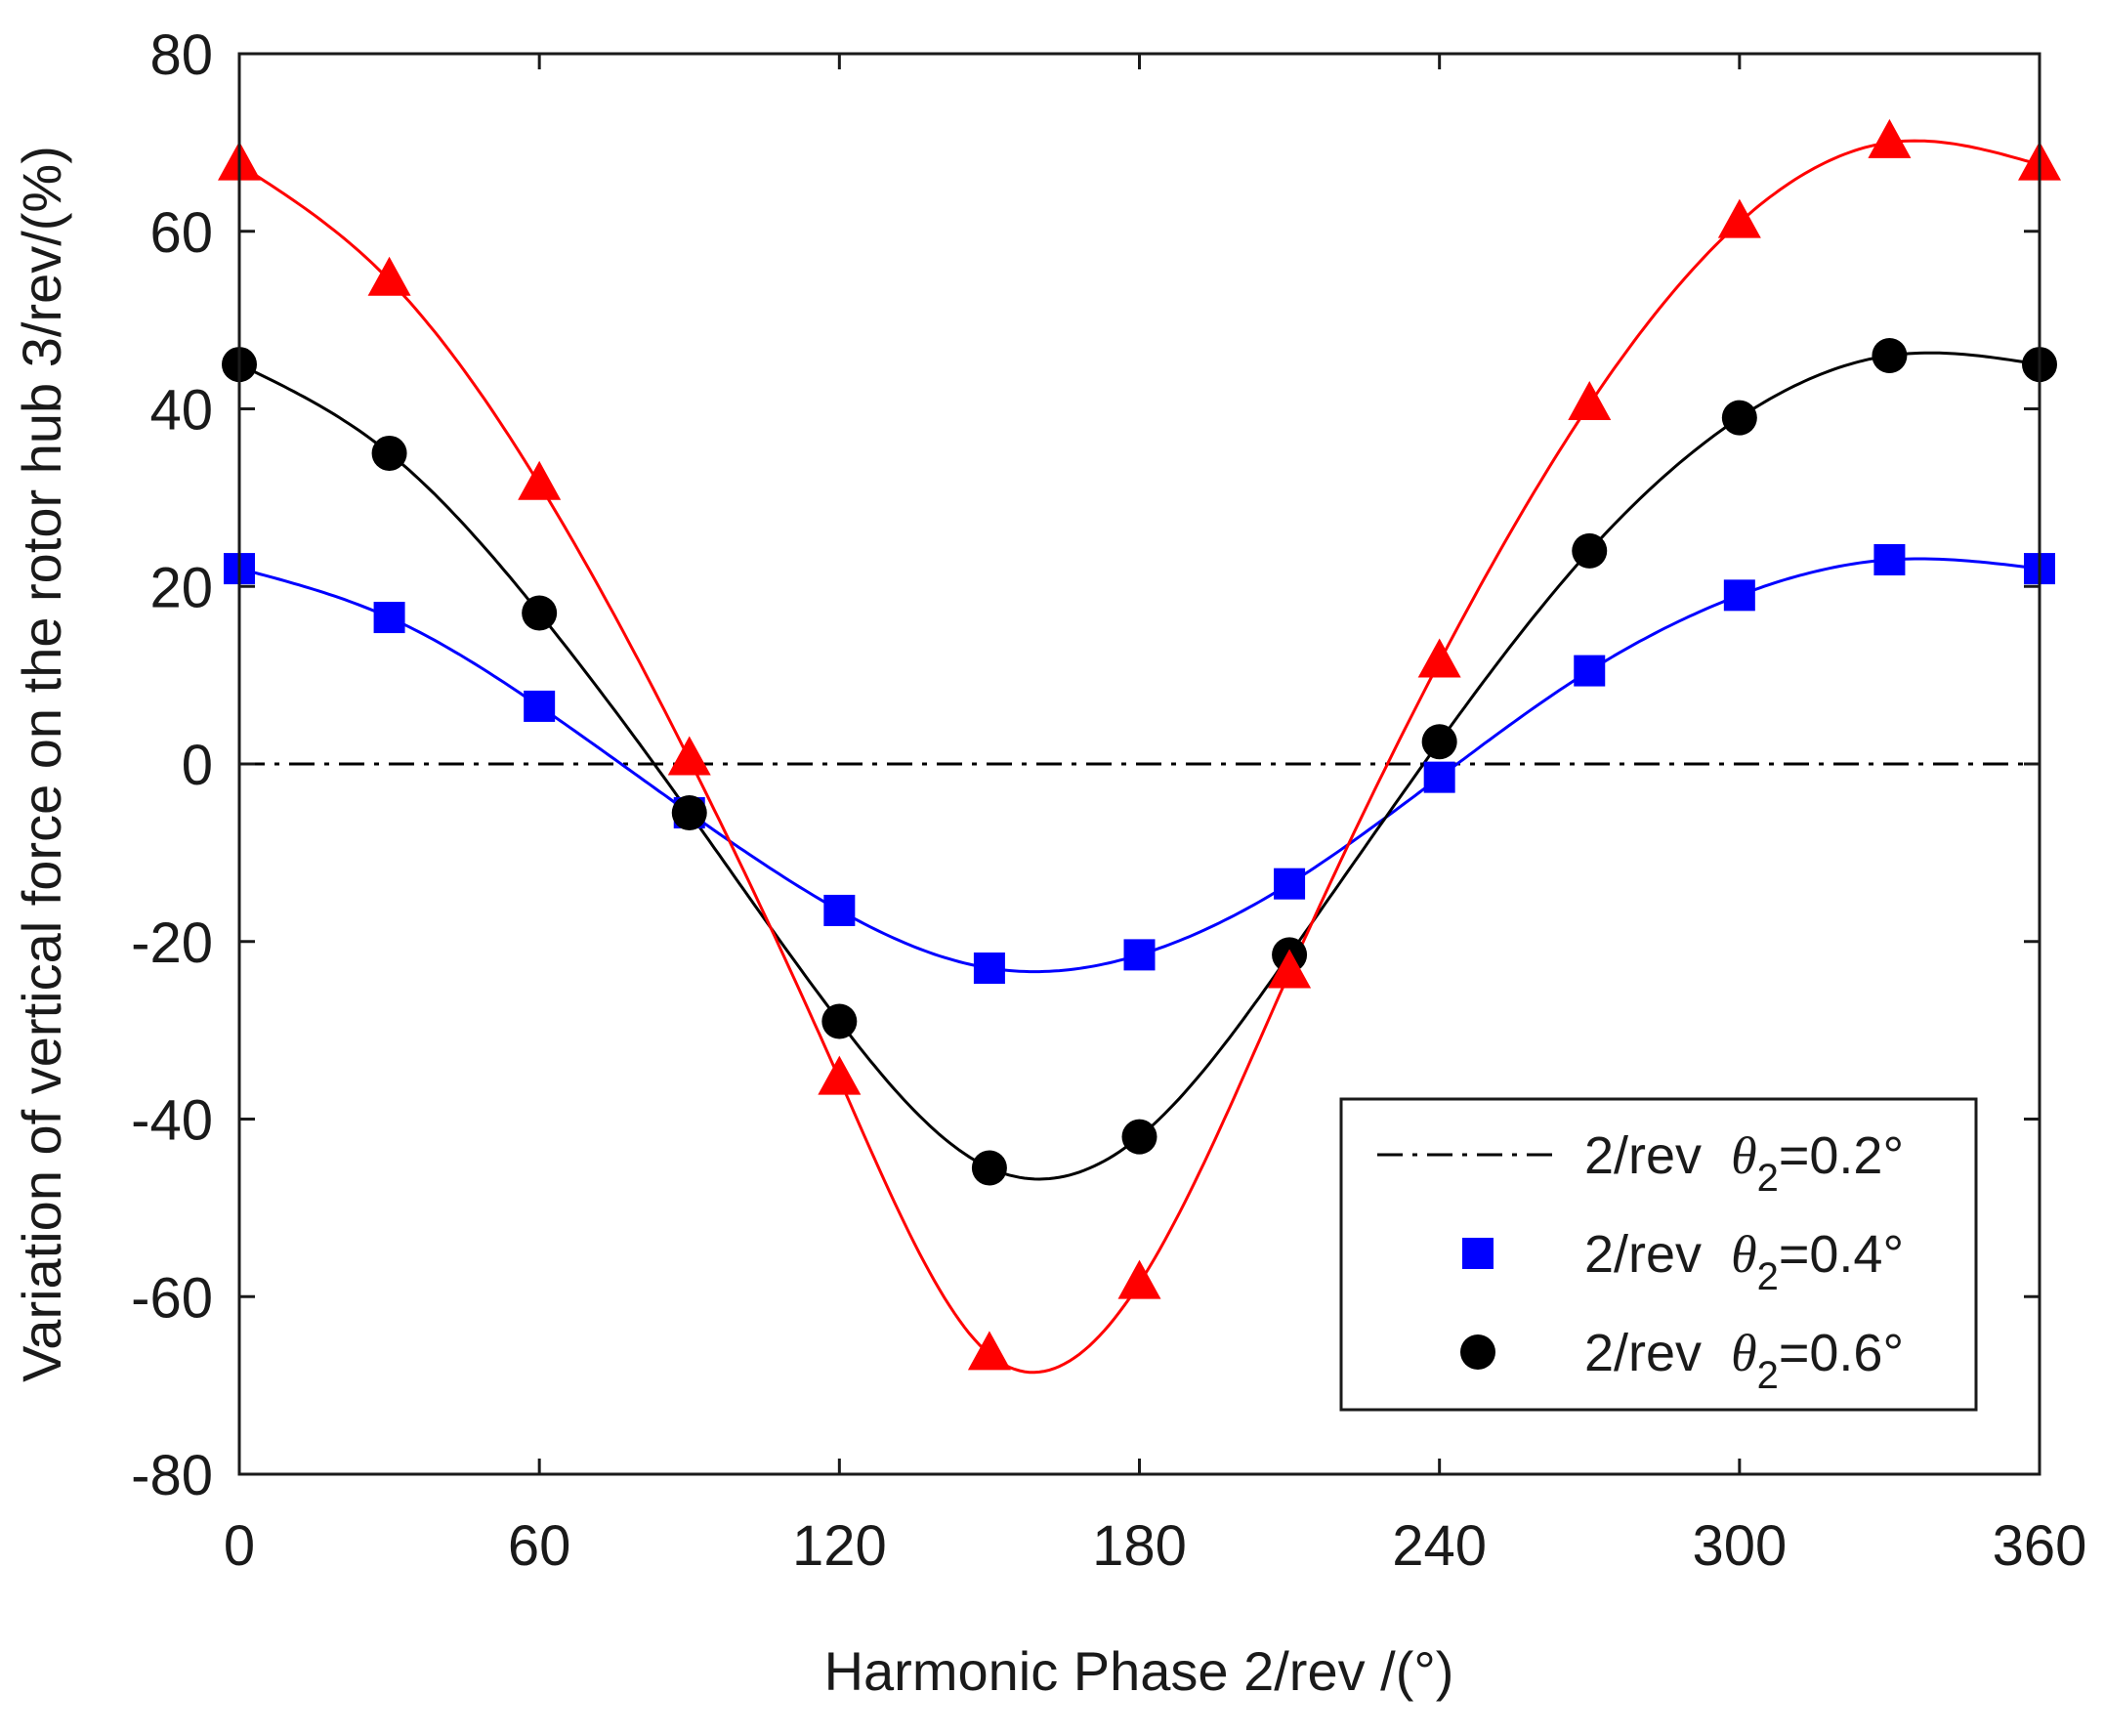 The image size is (2104, 1736). What do you see at coordinates (1439, 1546) in the screenshot?
I see `x-tick-label: 240` at bounding box center [1439, 1546].